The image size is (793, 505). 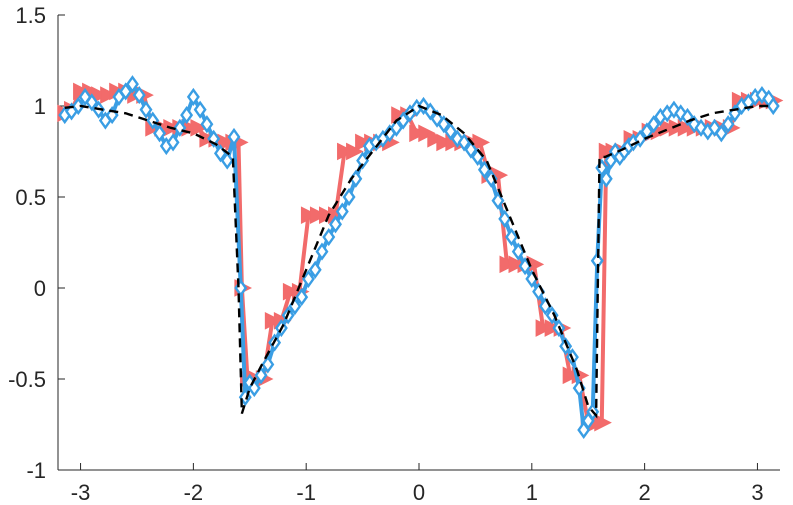 What do you see at coordinates (36, 470) in the screenshot?
I see `y-tick-label: -1` at bounding box center [36, 470].